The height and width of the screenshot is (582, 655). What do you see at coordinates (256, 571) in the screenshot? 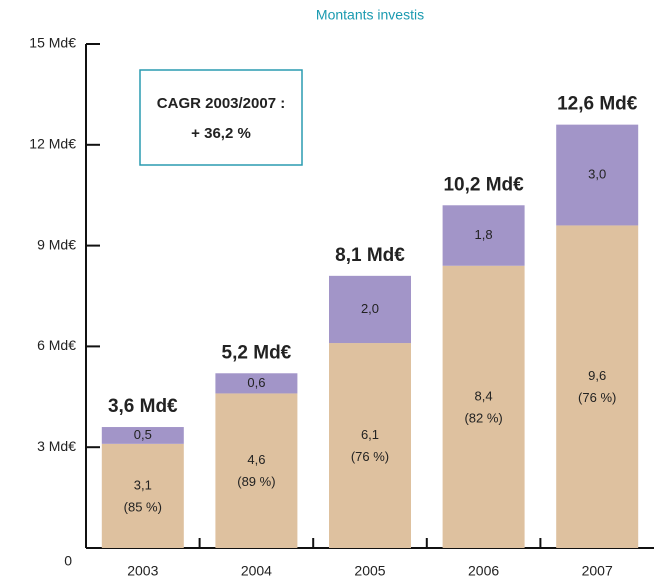
I see `x-tick-label: 2004` at bounding box center [256, 571].